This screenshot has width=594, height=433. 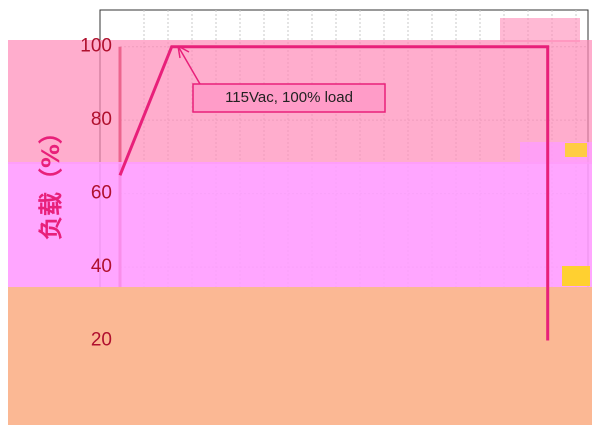 I want to click on annotation-box, so click(x=289, y=98).